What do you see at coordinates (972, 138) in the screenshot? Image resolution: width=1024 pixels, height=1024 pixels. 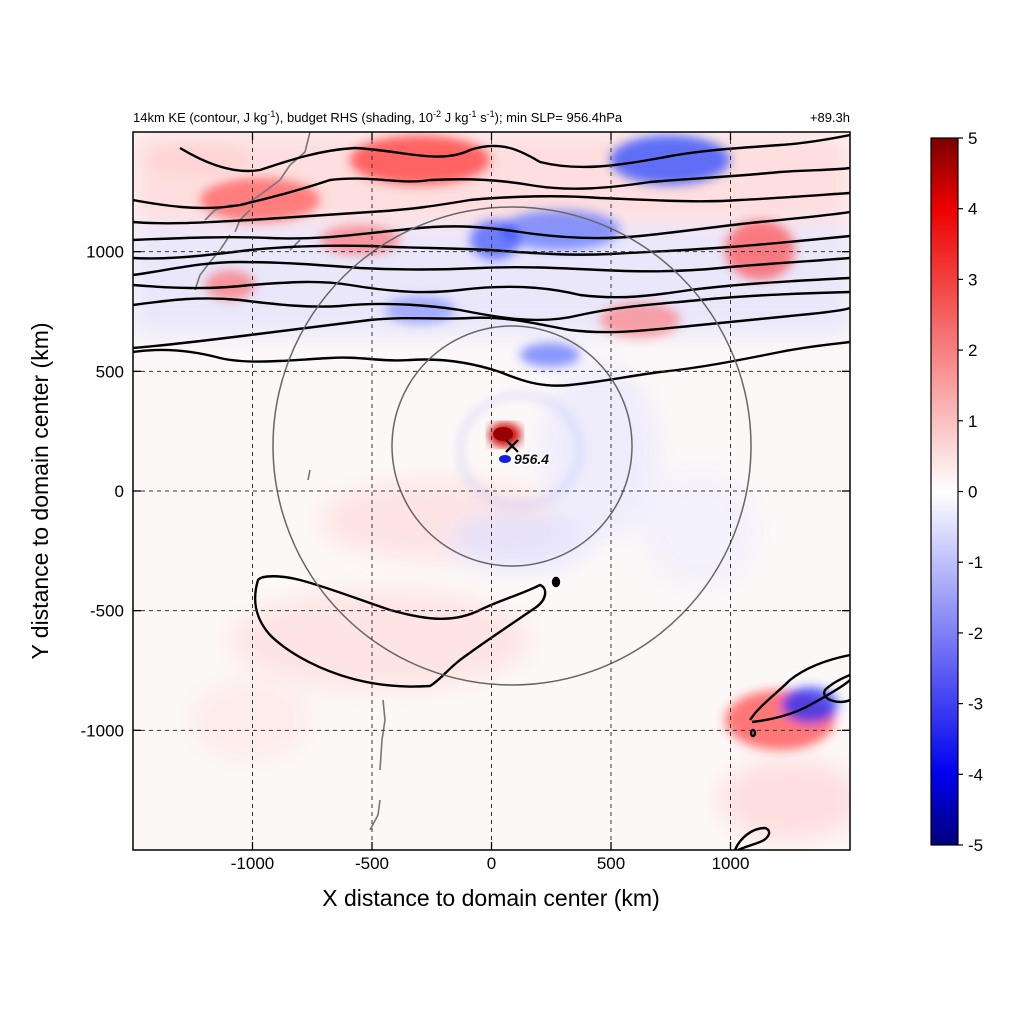 I see `colorbar-tick-label: 5` at bounding box center [972, 138].